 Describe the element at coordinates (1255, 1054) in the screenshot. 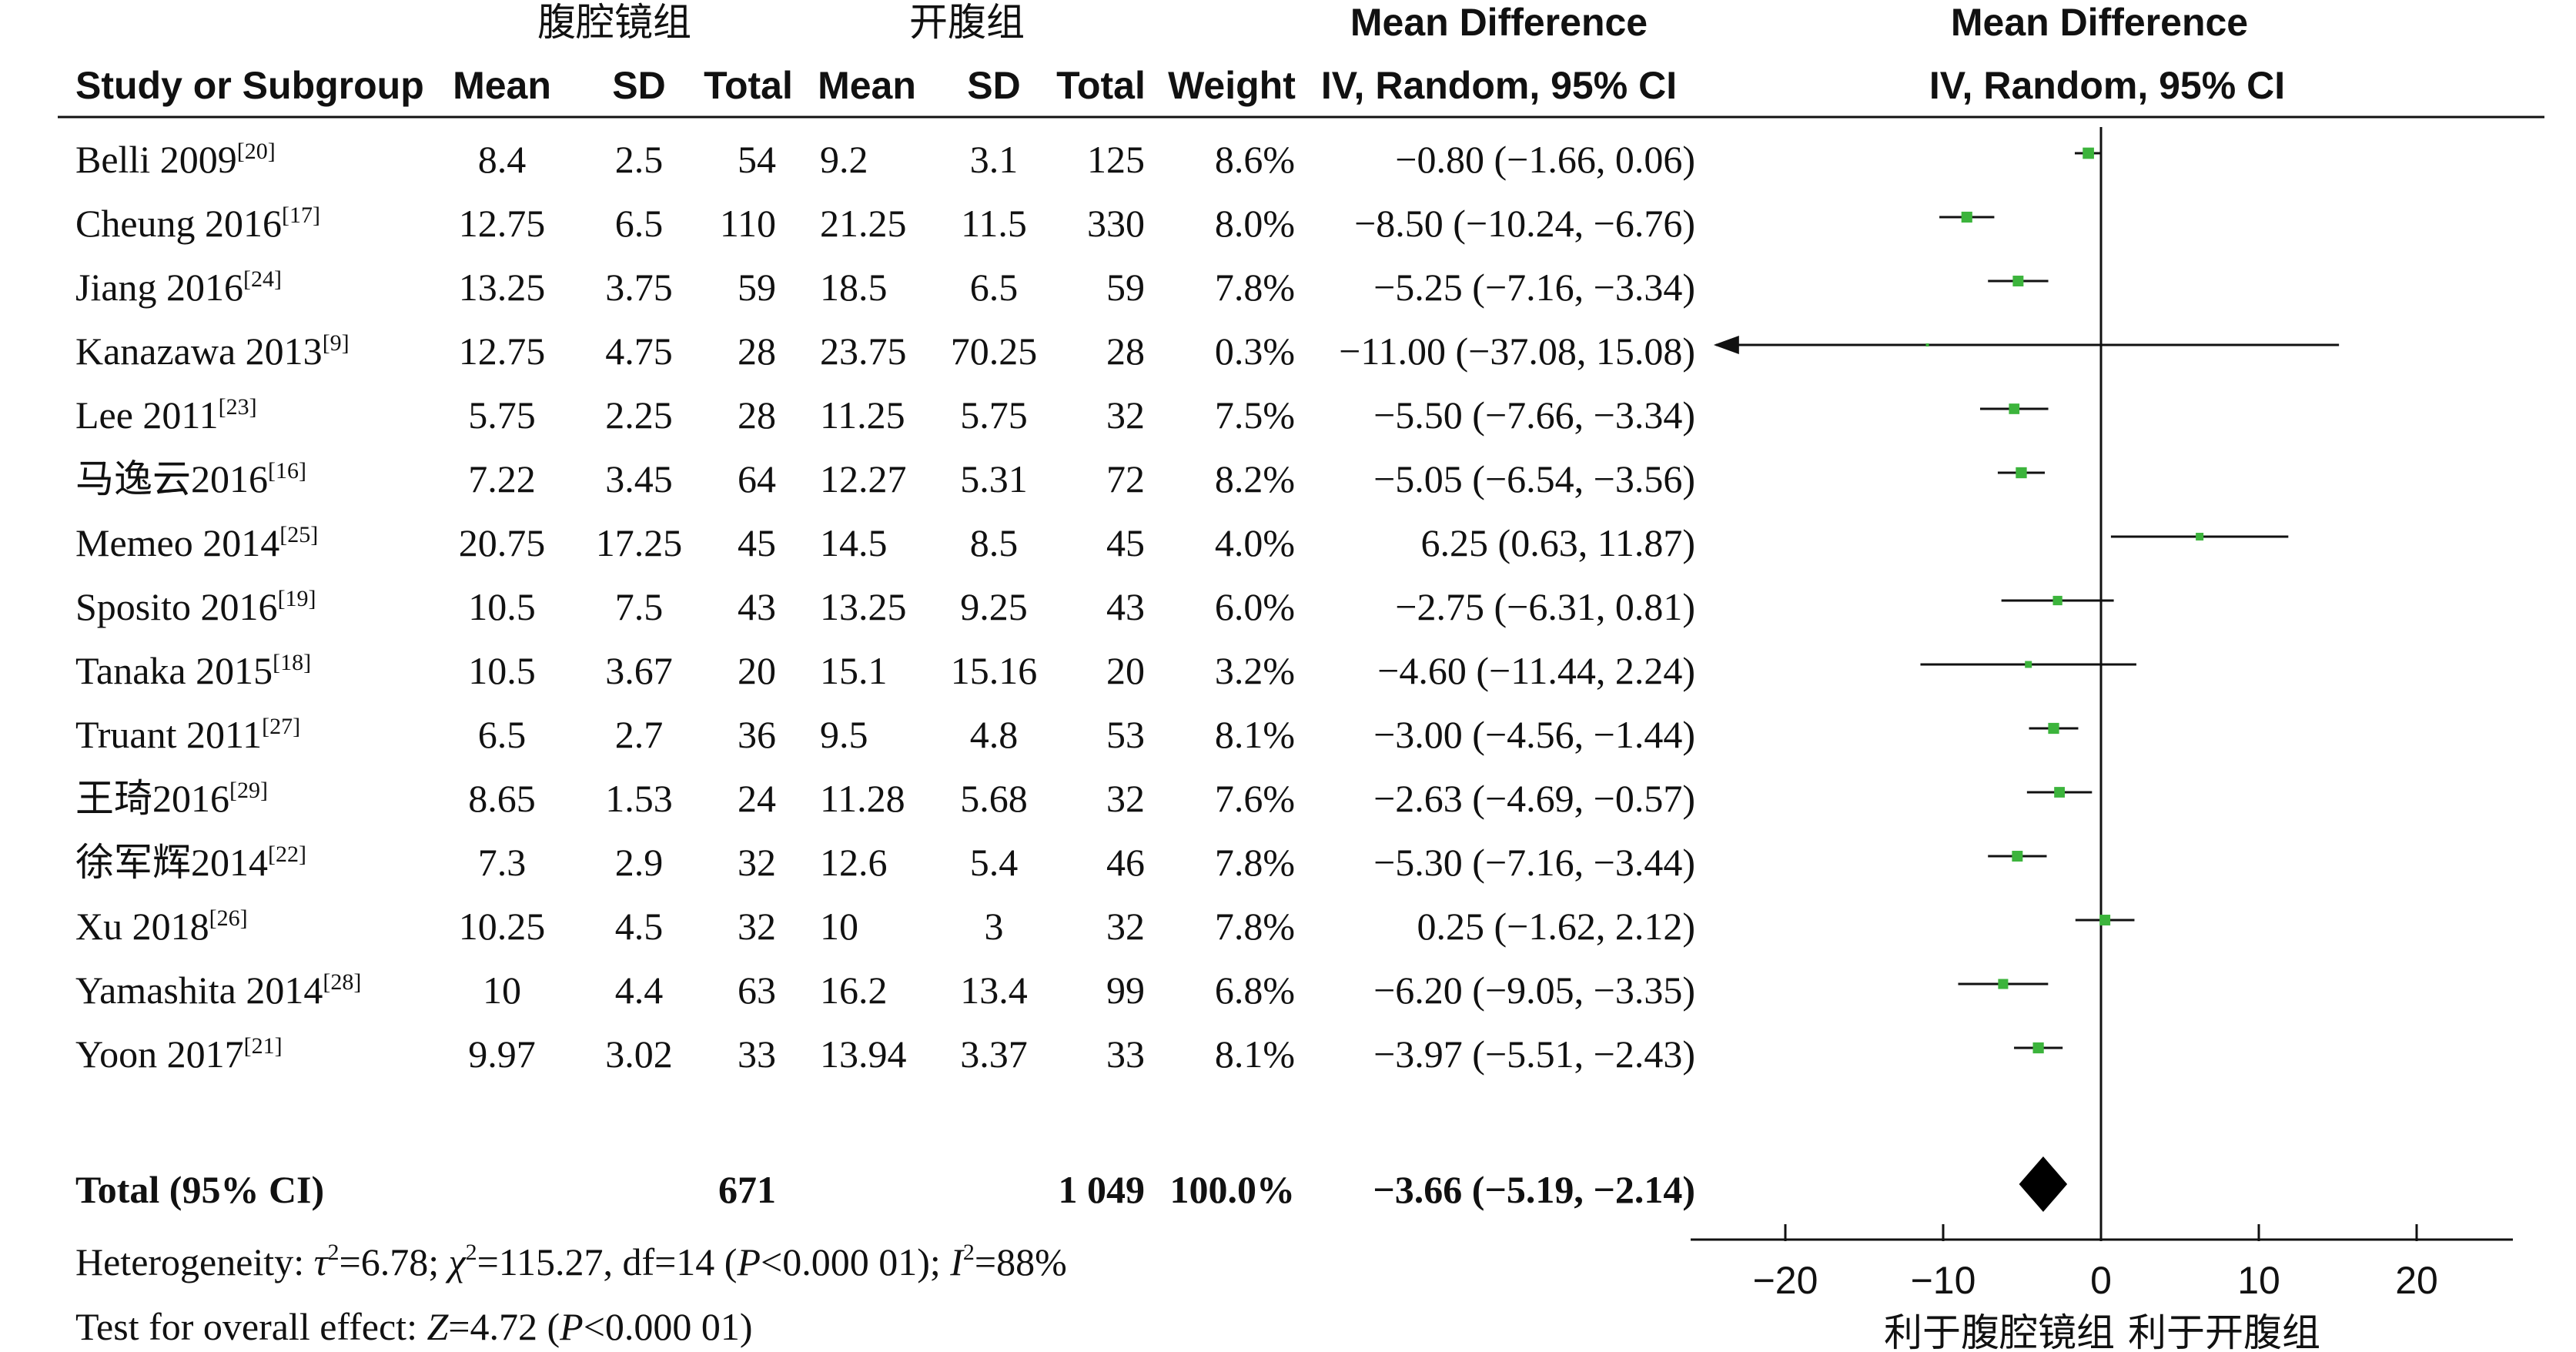

I see `cell-weight: 8.1%` at that location.